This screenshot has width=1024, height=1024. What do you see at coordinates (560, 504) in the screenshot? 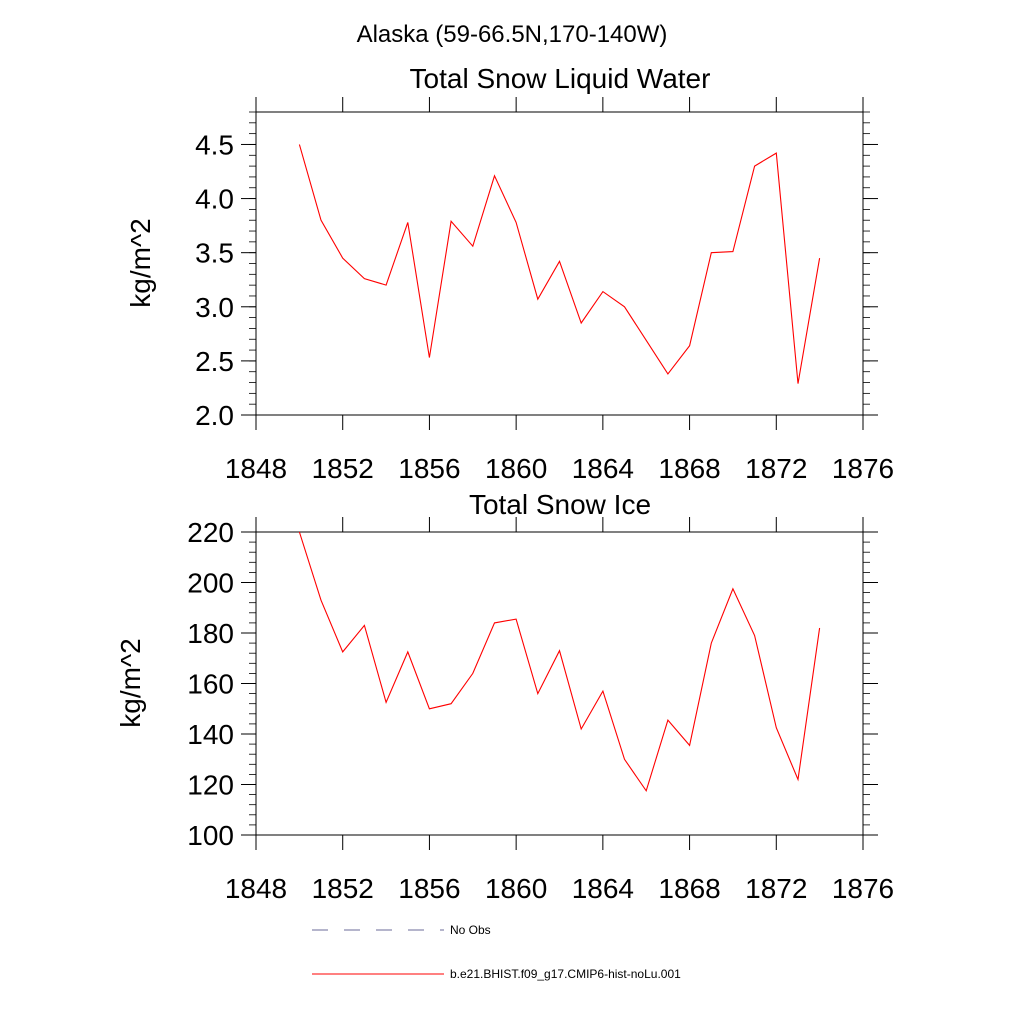
I see `chart-title: Total Snow Ice` at bounding box center [560, 504].